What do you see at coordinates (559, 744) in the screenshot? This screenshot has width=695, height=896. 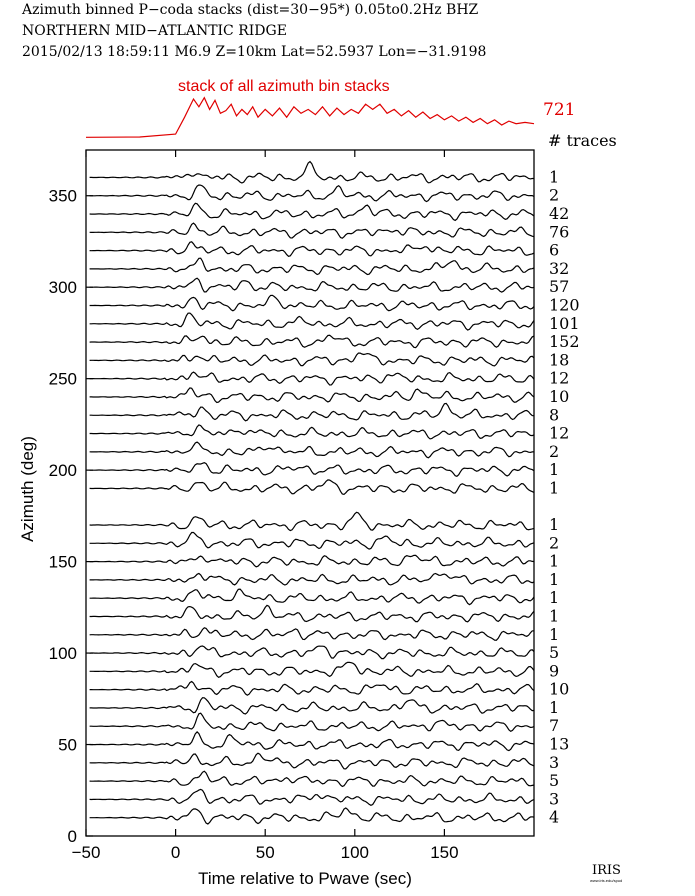 I see `trace-count: 13` at bounding box center [559, 744].